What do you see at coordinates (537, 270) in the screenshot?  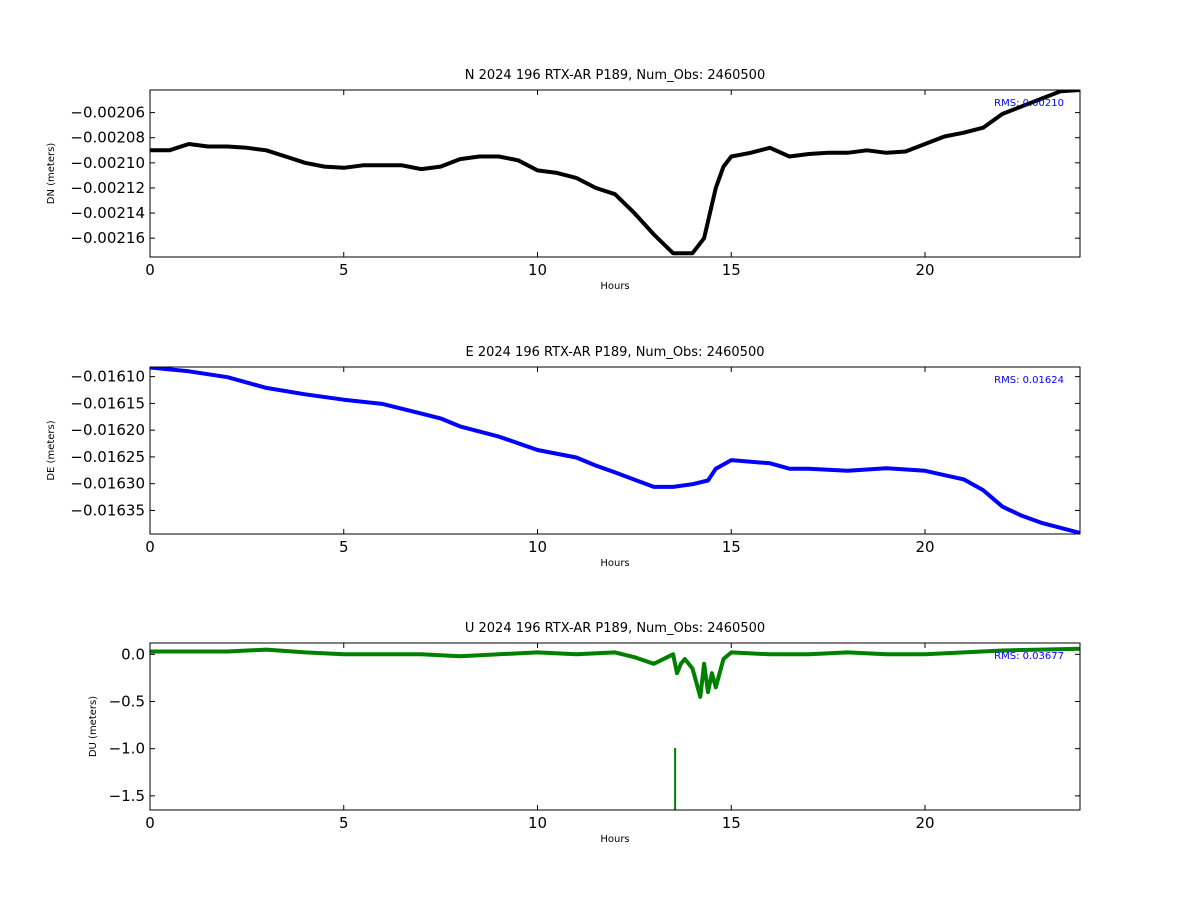 I see `panel-north-x-tick-label: 10` at bounding box center [537, 270].